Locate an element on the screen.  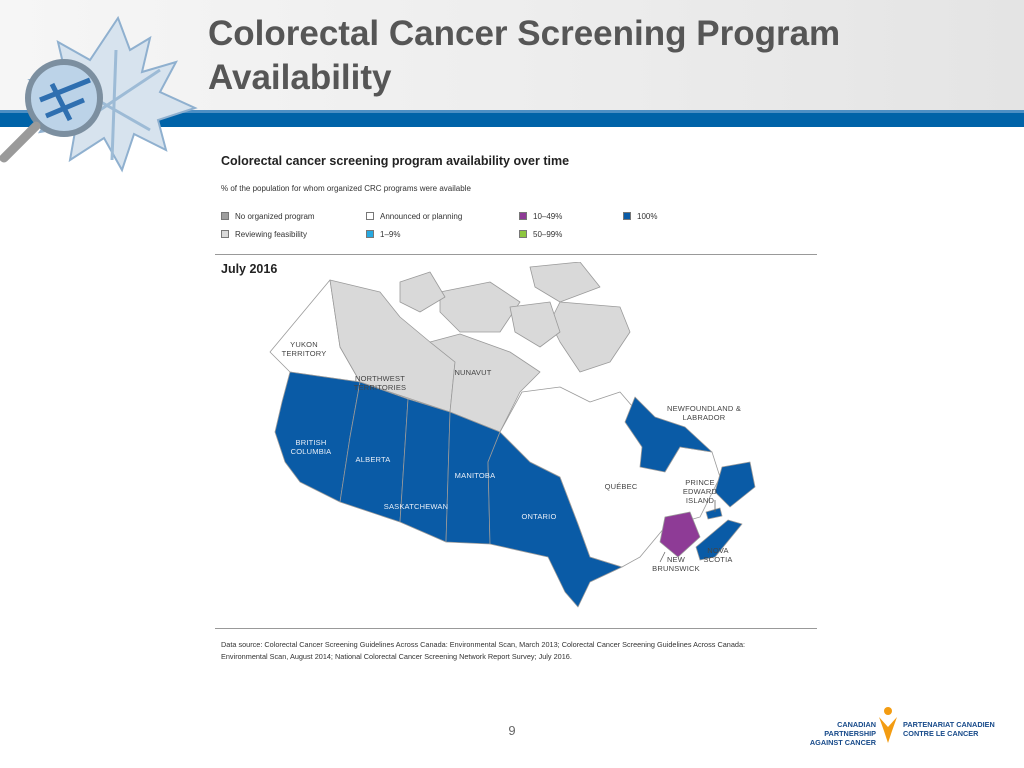
label-line: BRITISH is located at coordinates (311, 442).